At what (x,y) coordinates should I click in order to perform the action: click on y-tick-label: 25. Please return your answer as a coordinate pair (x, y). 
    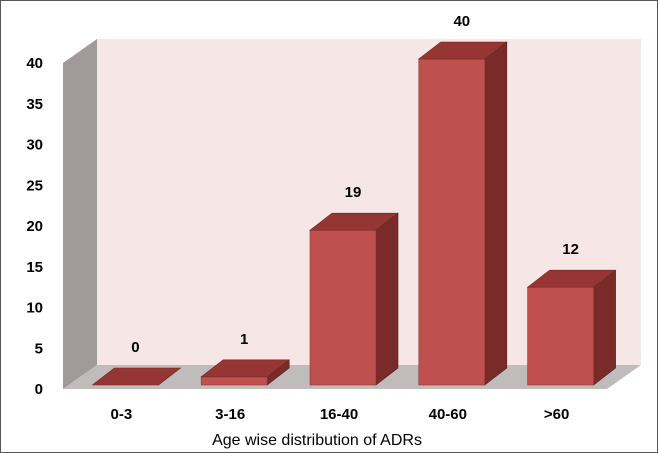
    Looking at the image, I should click on (34, 185).